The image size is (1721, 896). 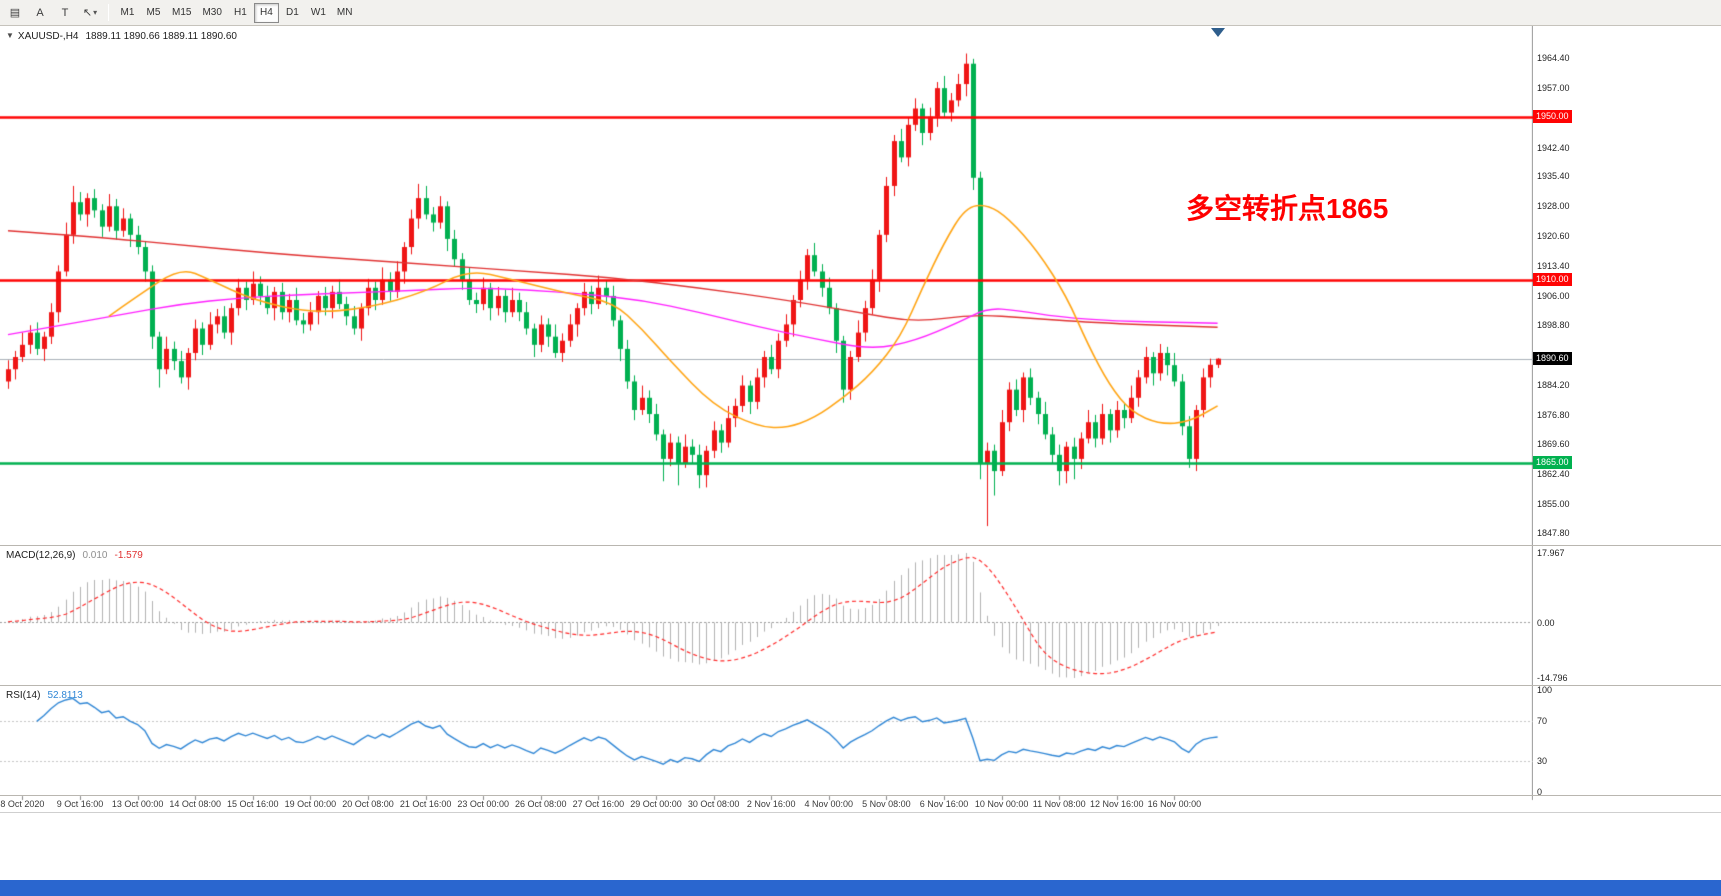 I want to click on text-label-tool-button: T, so click(x=65, y=12).